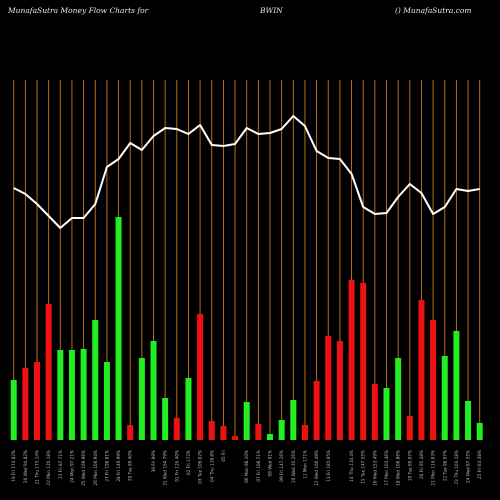 The image size is (500, 500). Describe the element at coordinates (409, 465) in the screenshot. I see `x-tick-label: 19 Tue 69.07%` at that location.